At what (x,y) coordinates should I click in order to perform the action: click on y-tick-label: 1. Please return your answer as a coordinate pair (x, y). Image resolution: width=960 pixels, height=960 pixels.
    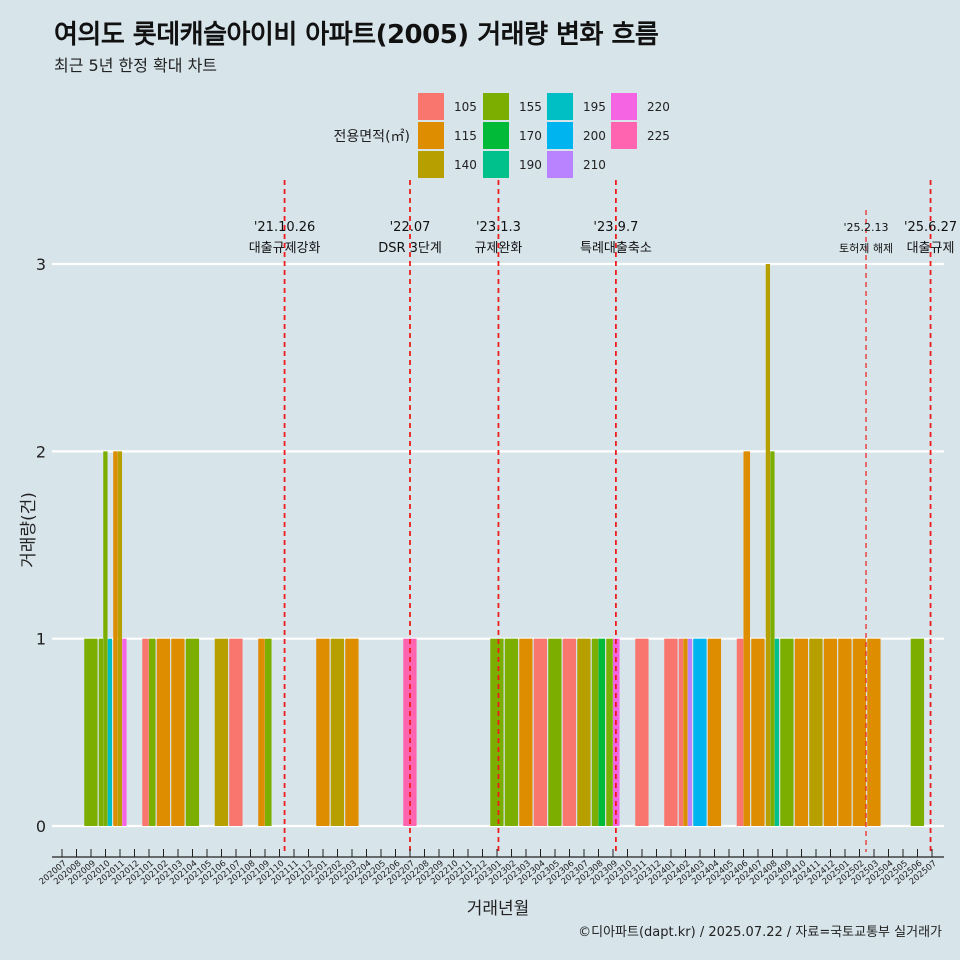
    Looking at the image, I should click on (41, 639).